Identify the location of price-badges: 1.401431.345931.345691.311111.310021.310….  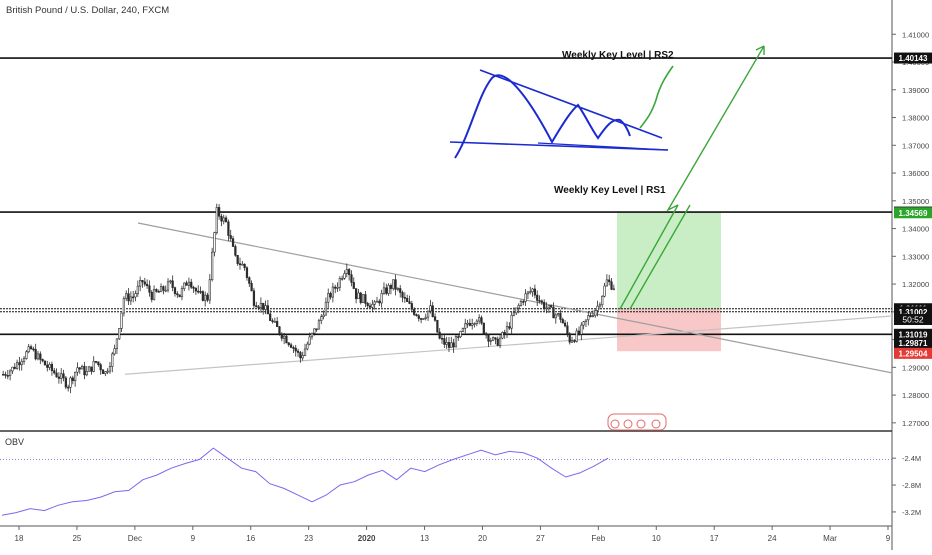
(913, 205).